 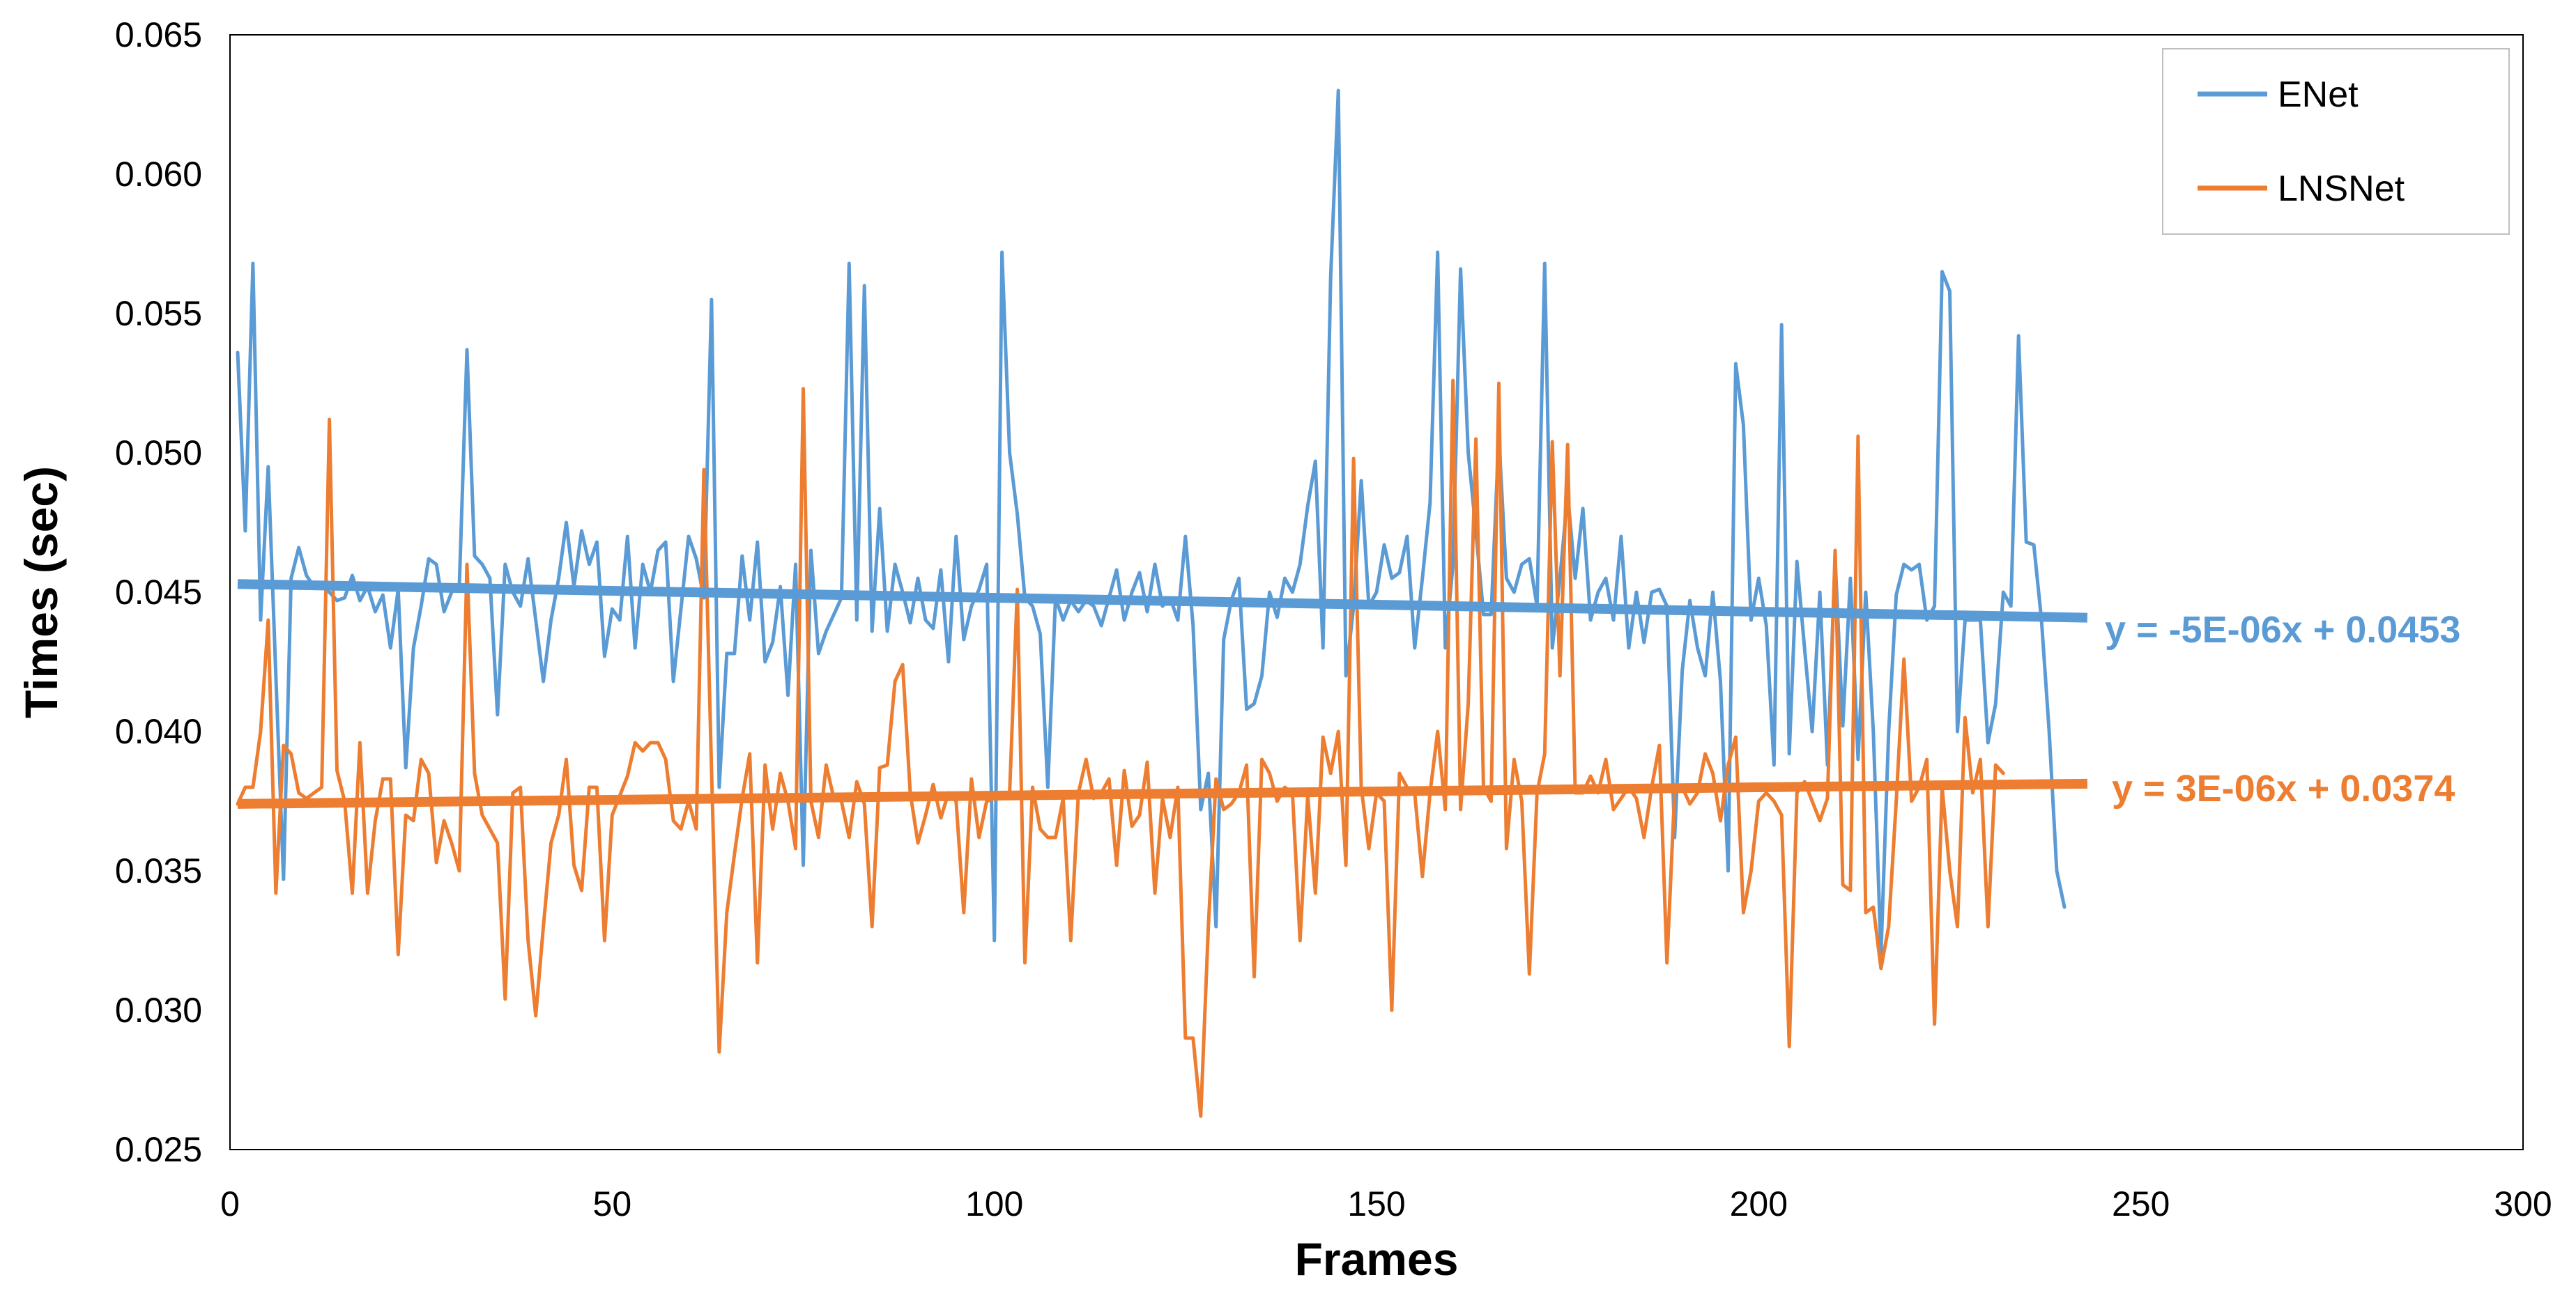 I want to click on y-tick-label: 0.030, so click(x=158, y=1010).